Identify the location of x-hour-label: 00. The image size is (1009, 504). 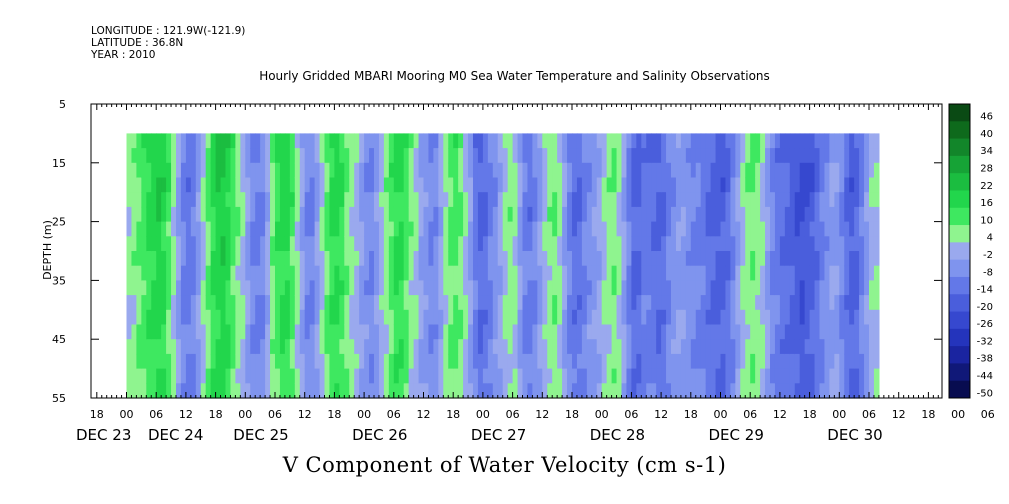
(483, 414).